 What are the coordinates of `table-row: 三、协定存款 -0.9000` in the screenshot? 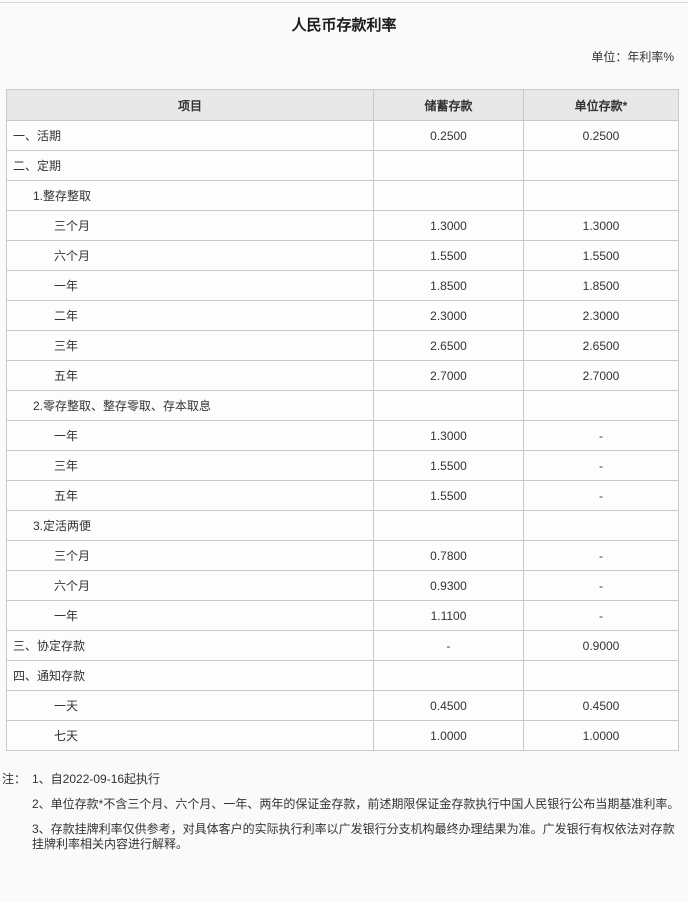 It's located at (342, 645).